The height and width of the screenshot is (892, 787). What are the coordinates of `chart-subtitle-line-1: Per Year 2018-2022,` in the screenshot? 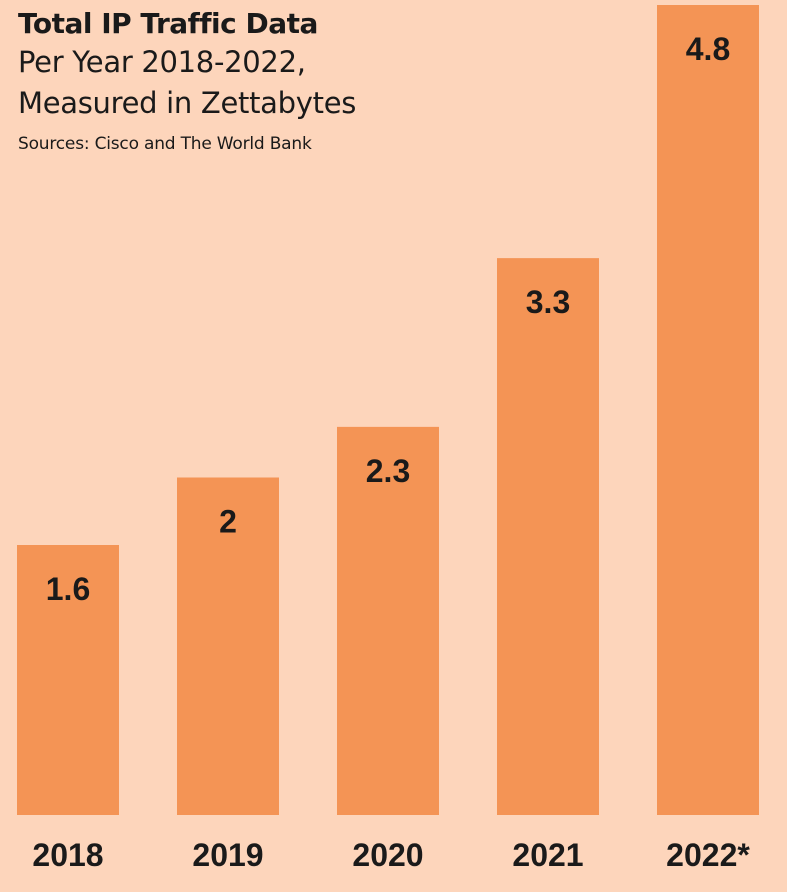 It's located at (162, 62).